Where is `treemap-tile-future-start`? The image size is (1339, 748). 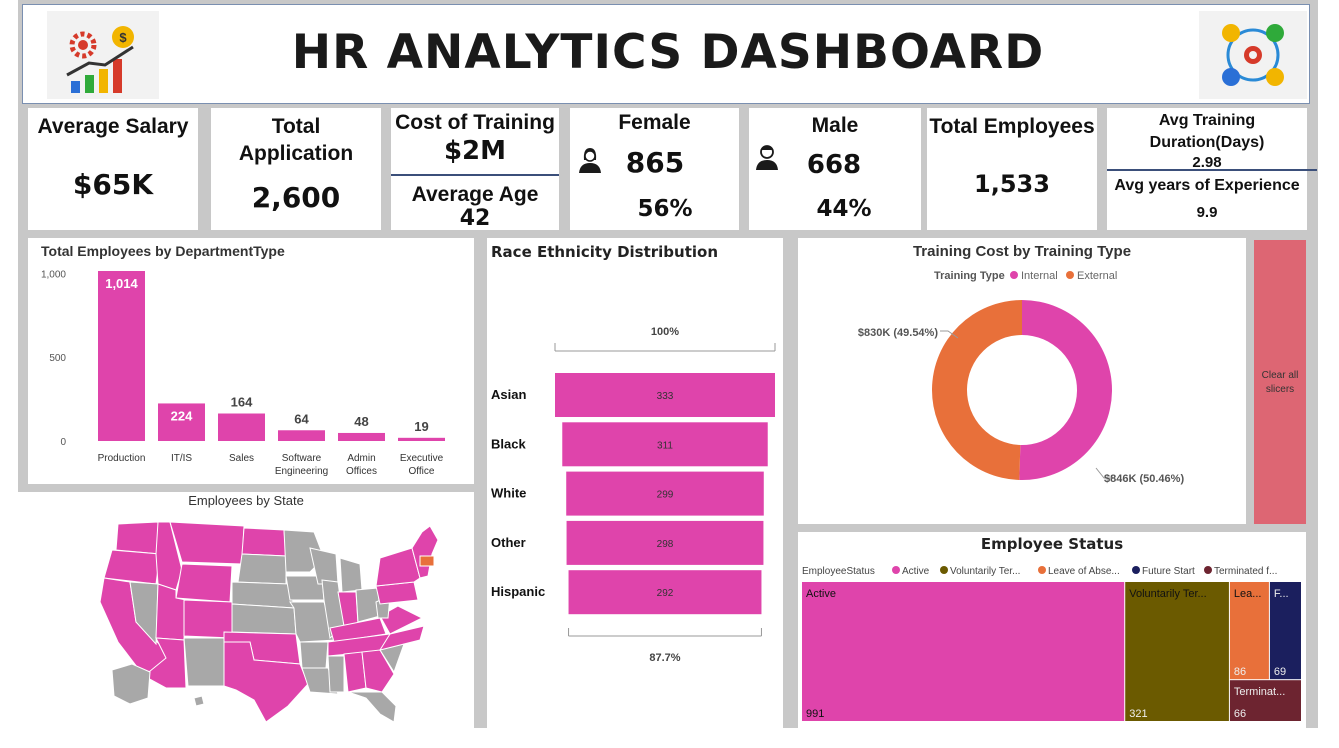
treemap-tile-future-start is located at coordinates (1285, 631).